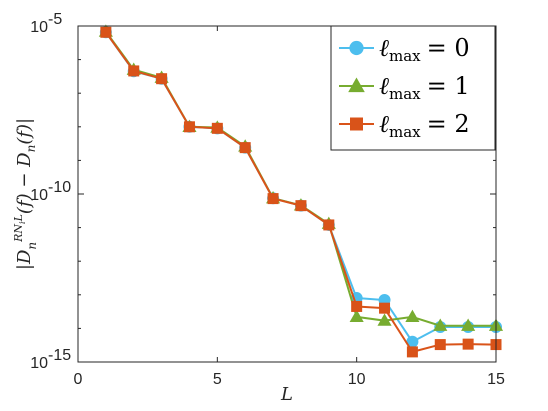 This screenshot has width=548, height=411. Describe the element at coordinates (496, 379) in the screenshot. I see `x-tick-label: 15` at that location.